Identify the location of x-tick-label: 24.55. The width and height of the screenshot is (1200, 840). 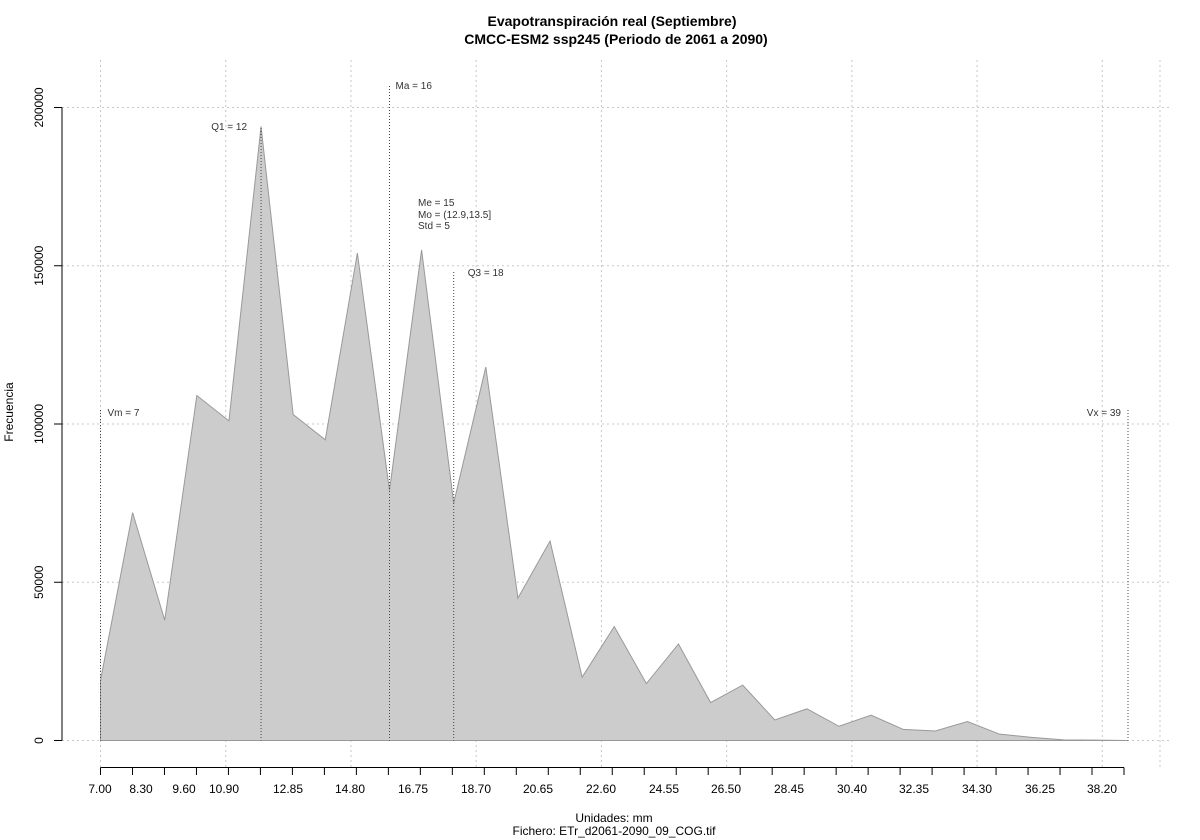
(664, 789).